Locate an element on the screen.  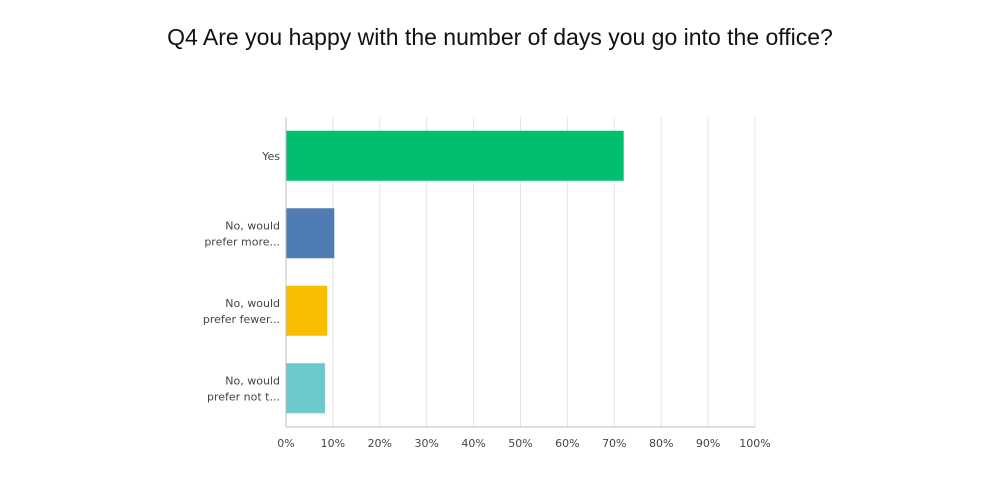
x-tick-label: 30% is located at coordinates (426, 443).